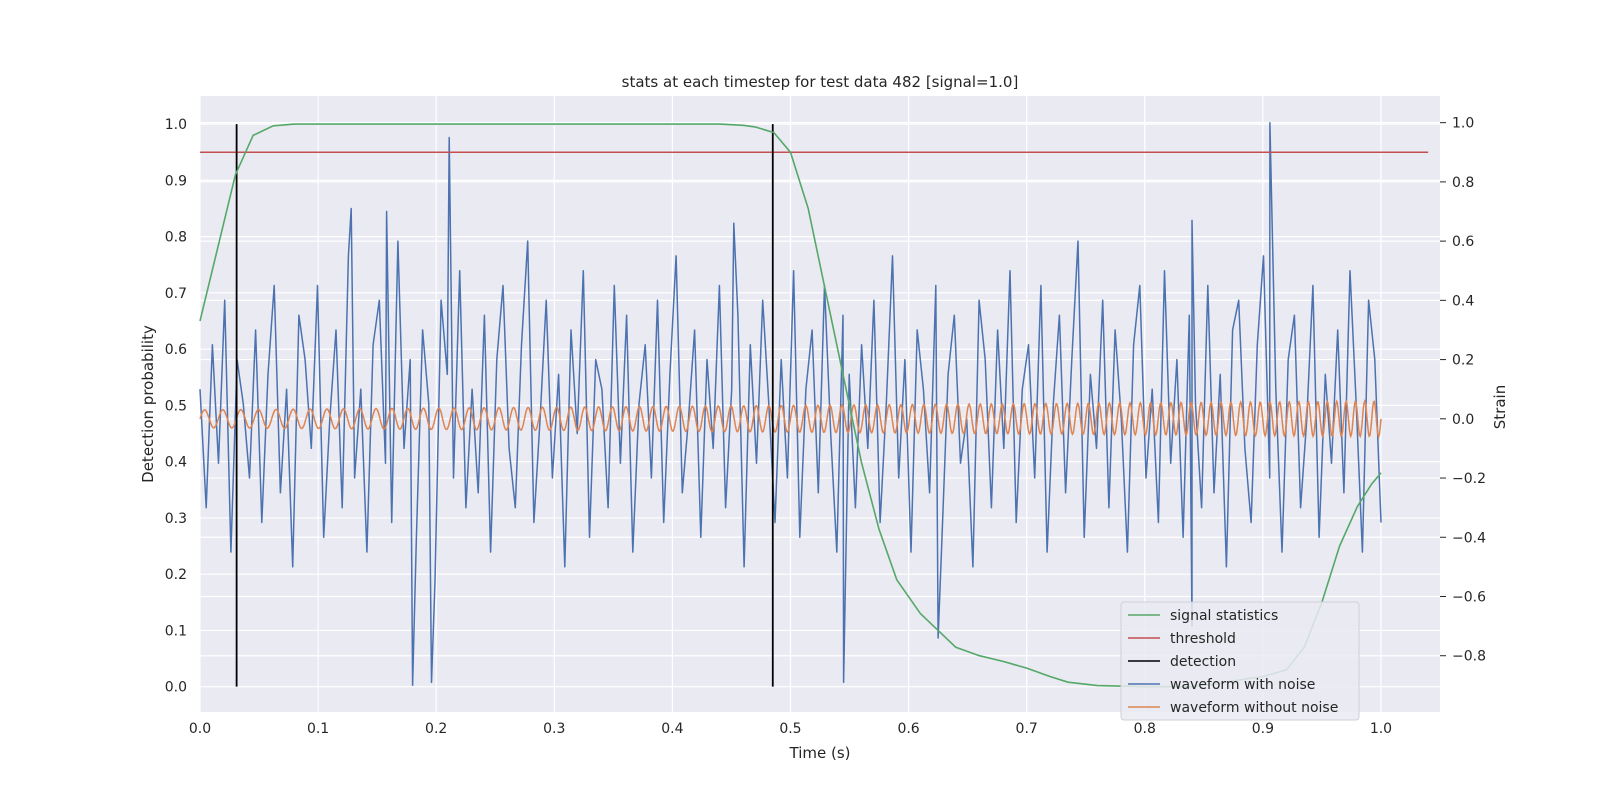 The height and width of the screenshot is (800, 1600). I want to click on y2-tick-label: 0.2, so click(1463, 361).